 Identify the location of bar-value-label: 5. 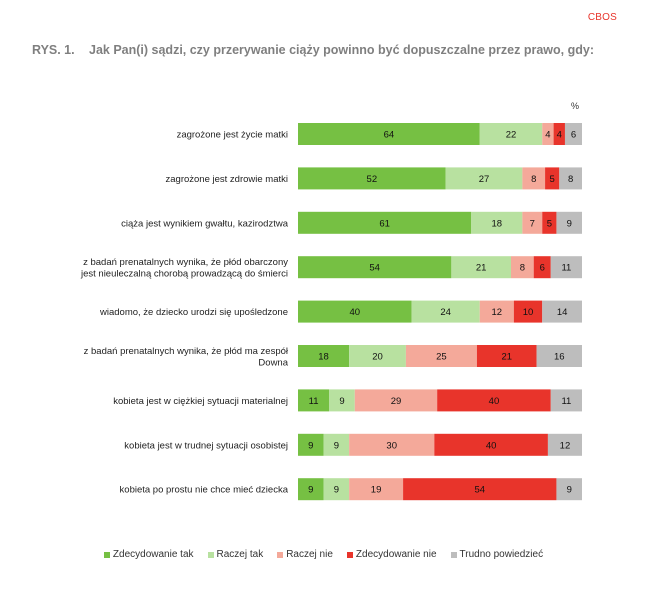
(552, 179).